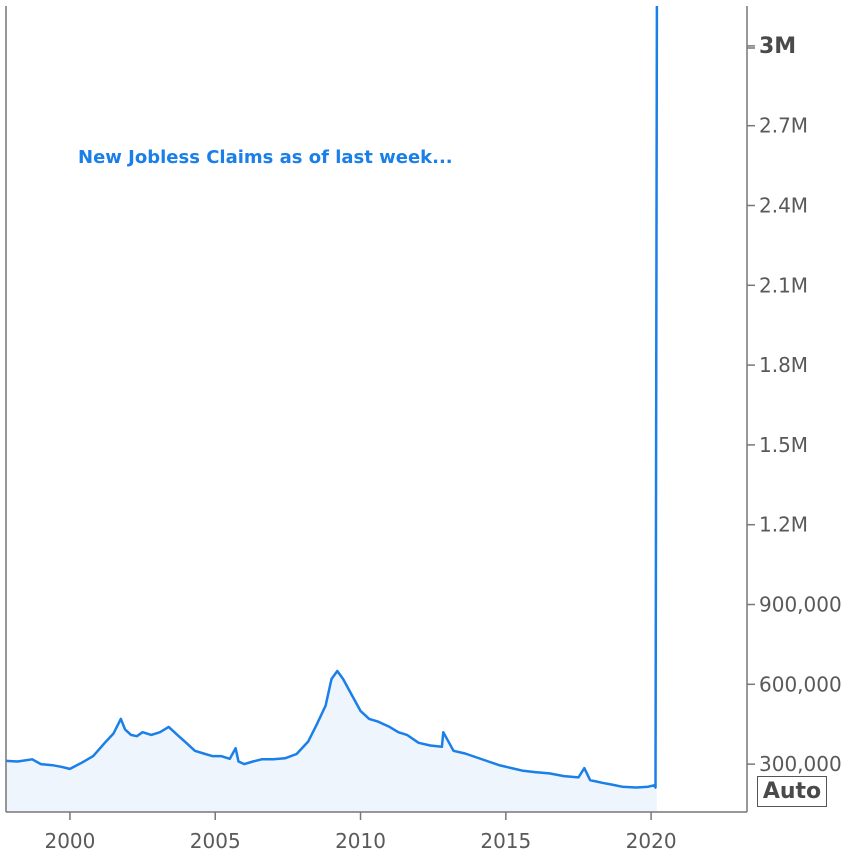  Describe the element at coordinates (800, 764) in the screenshot. I see `y-tick-label: 300,000` at that location.